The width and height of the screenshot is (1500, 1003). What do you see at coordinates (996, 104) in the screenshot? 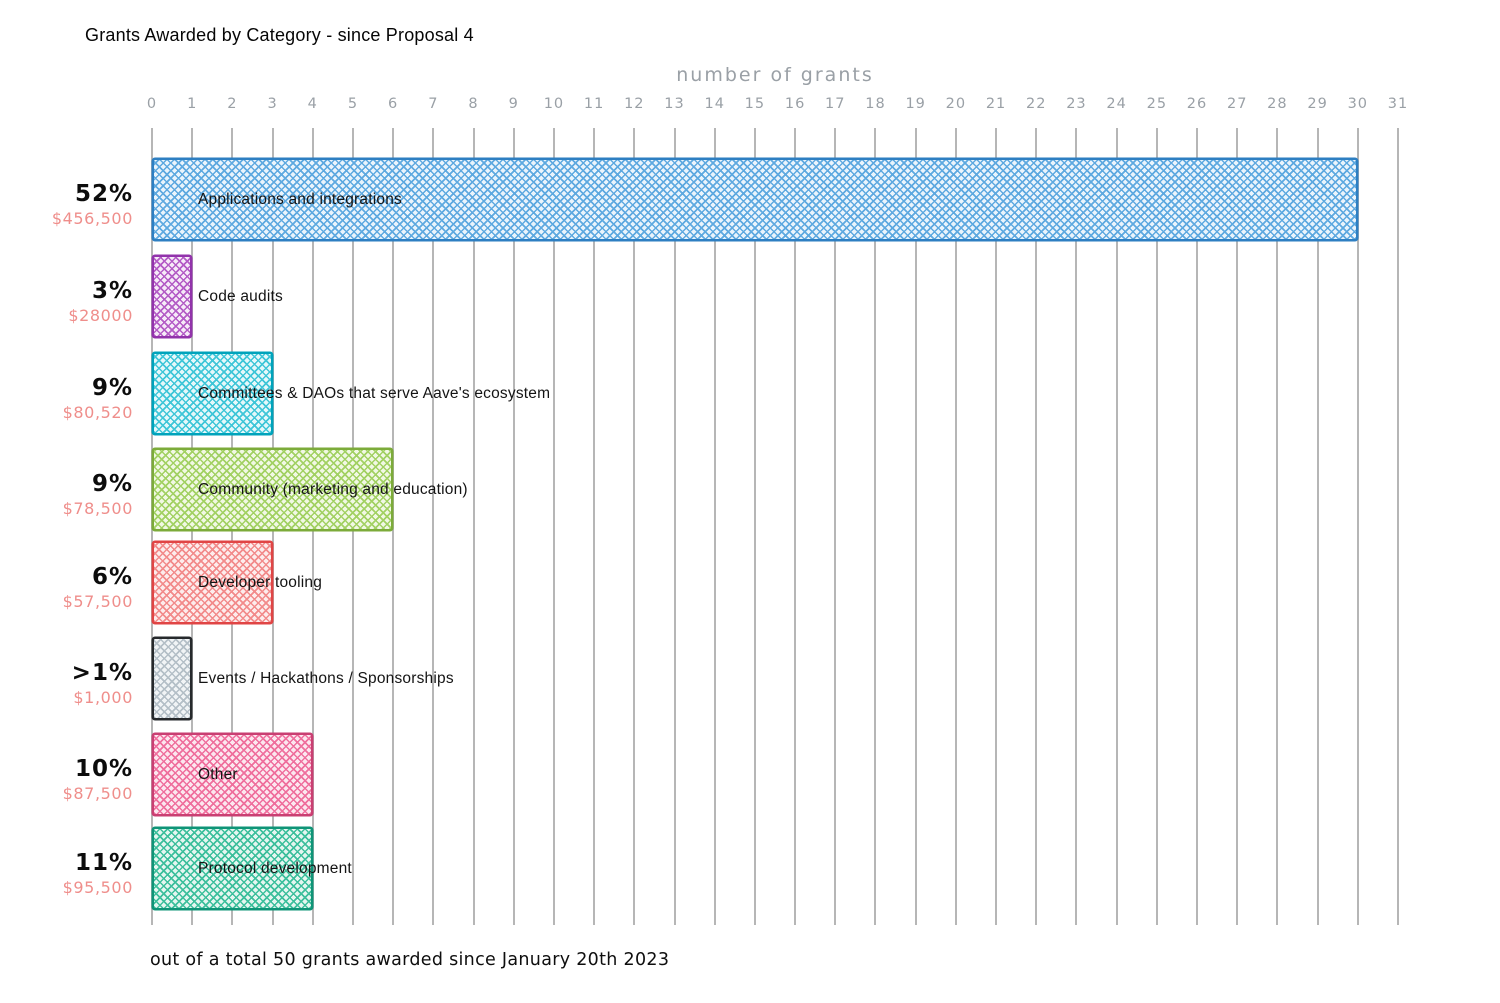
I see `x-tick-label: 21` at bounding box center [996, 104].